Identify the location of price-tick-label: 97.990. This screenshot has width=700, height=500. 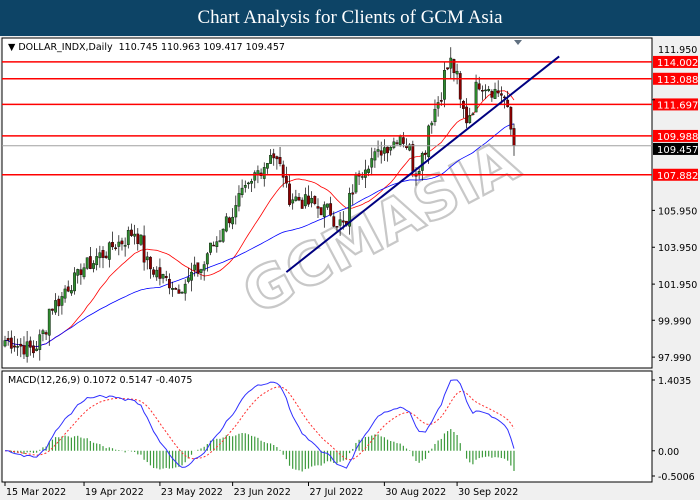
(674, 358).